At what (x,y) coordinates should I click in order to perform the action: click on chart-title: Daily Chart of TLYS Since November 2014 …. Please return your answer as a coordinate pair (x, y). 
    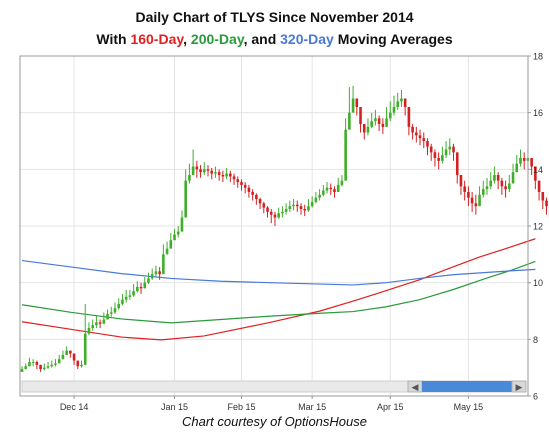
    Looking at the image, I should click on (274, 28).